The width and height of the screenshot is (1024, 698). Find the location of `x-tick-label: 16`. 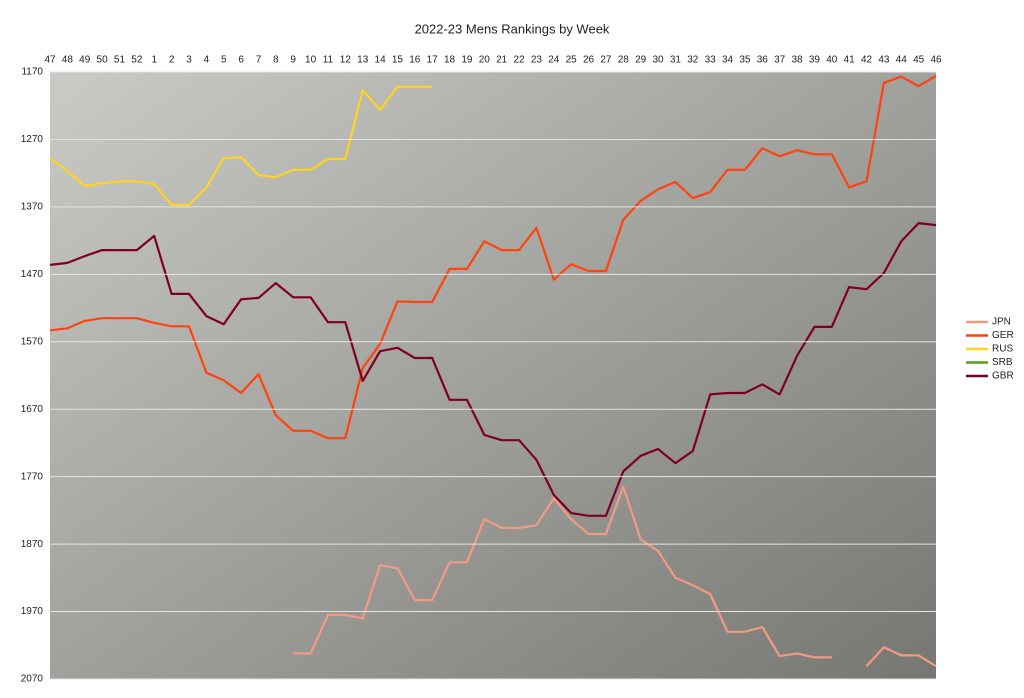

x-tick-label: 16 is located at coordinates (415, 60).